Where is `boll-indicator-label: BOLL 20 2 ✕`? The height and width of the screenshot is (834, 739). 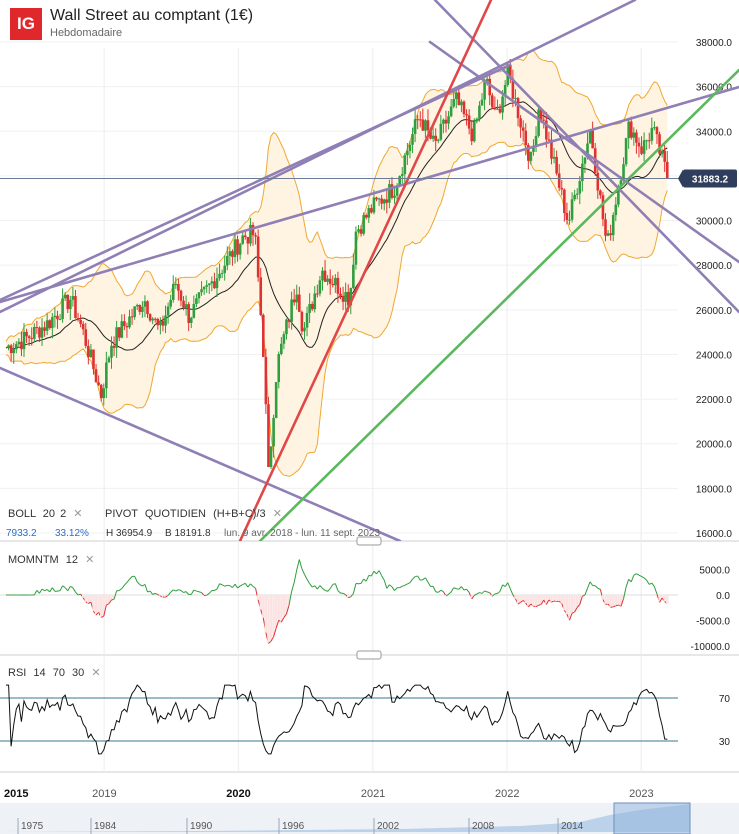
boll-indicator-label: BOLL 20 2 ✕ is located at coordinates (45, 513).